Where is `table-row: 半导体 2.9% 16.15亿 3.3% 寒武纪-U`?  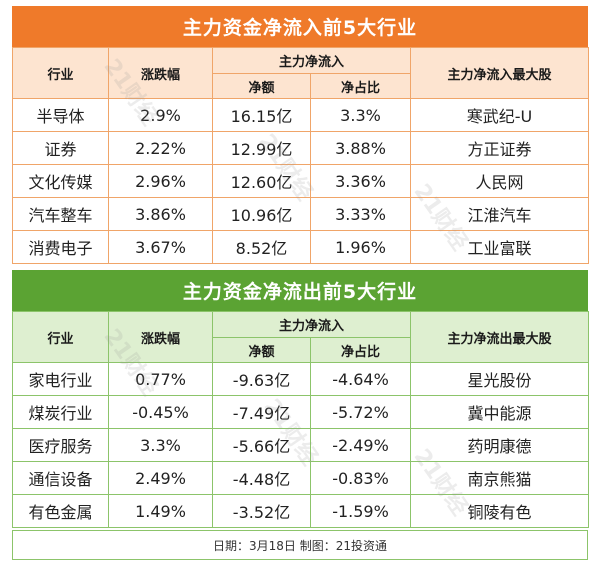
table-row: 半导体 2.9% 16.15亿 3.3% 寒武纪-U is located at coordinates (301, 115).